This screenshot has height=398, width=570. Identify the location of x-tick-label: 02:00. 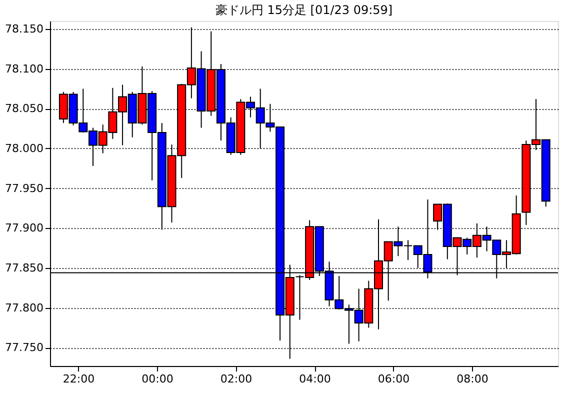
(236, 379).